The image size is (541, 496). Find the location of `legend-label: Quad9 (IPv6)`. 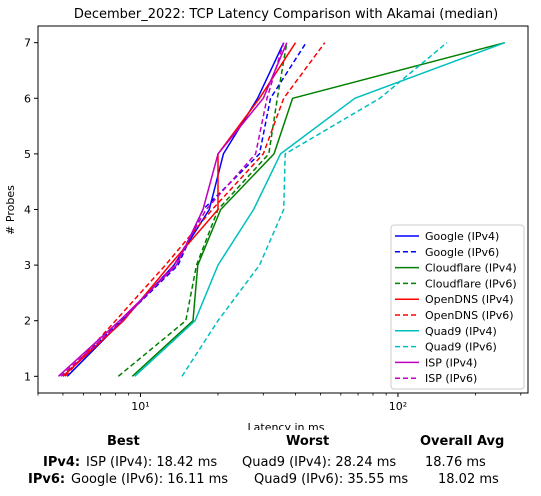

legend-label: Quad9 (IPv6) is located at coordinates (461, 347).